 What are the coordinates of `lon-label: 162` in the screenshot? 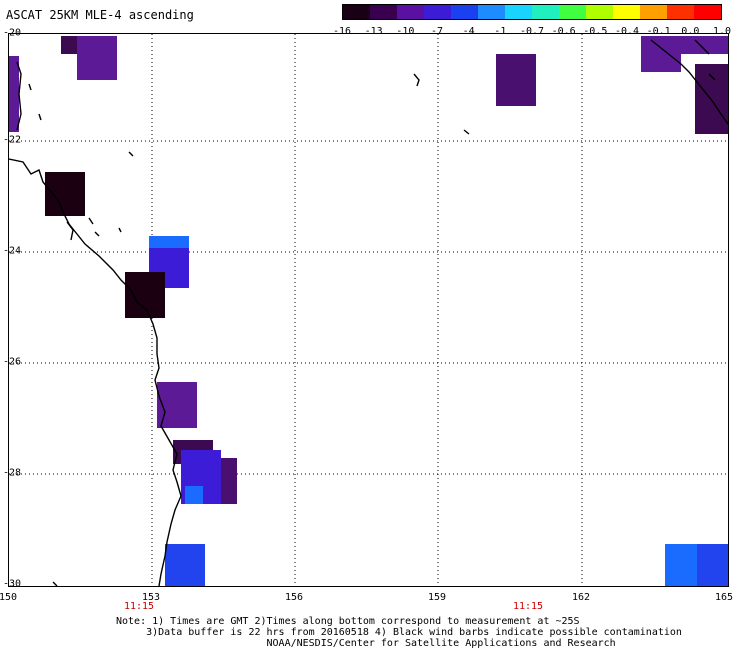 It's located at (581, 597).